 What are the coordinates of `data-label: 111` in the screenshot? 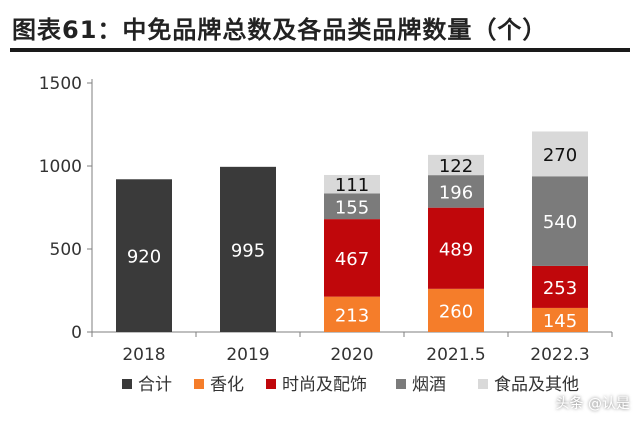 It's located at (352, 185).